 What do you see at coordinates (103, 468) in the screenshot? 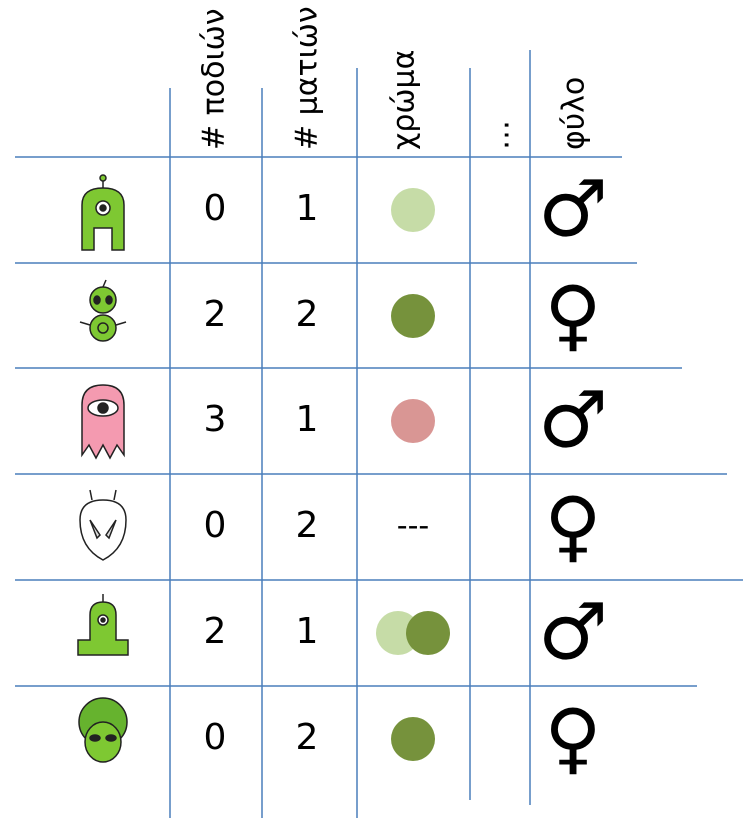
I see `aliens` at bounding box center [103, 468].